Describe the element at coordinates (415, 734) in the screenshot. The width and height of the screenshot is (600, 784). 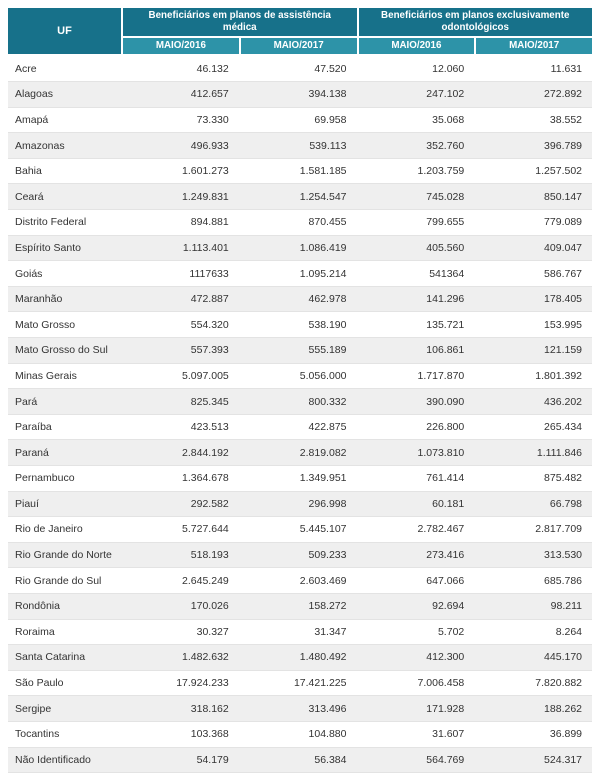
I see `value-cell: 31.607` at that location.